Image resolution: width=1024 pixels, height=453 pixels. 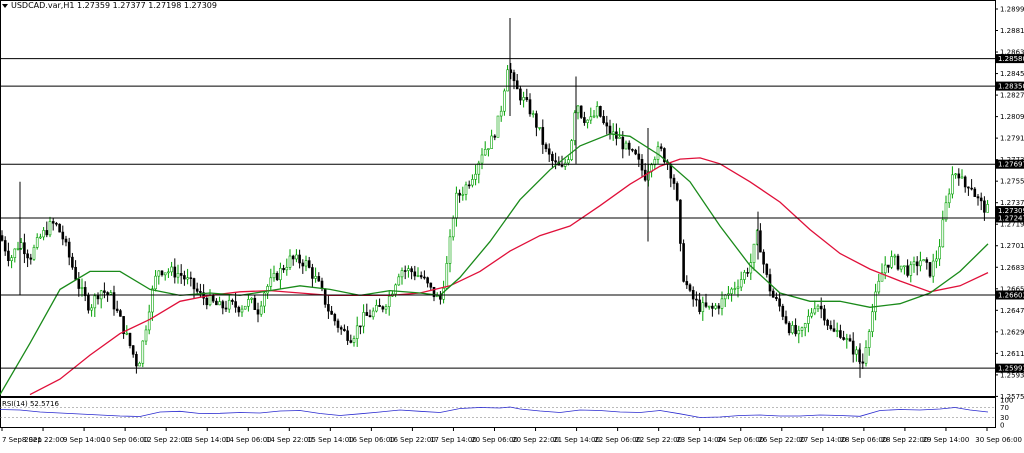 I want to click on rsi-tick-label: 70, so click(x=1004, y=408).